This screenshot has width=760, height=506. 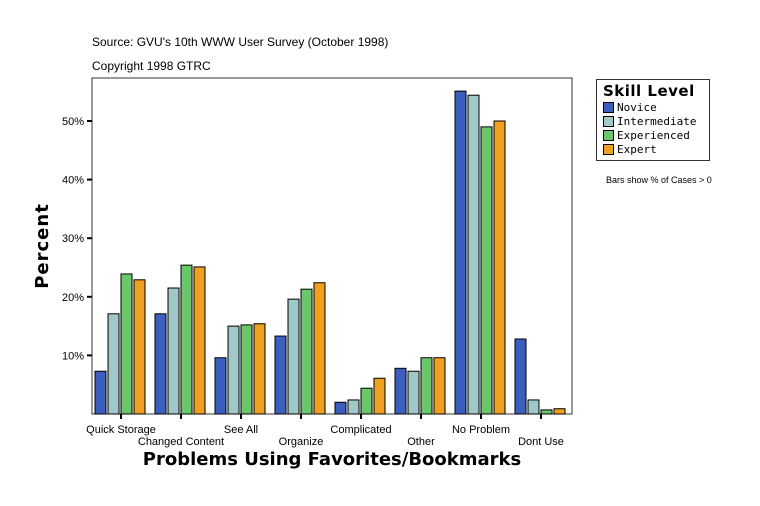 I want to click on legend-title: Skill Level, so click(x=649, y=91).